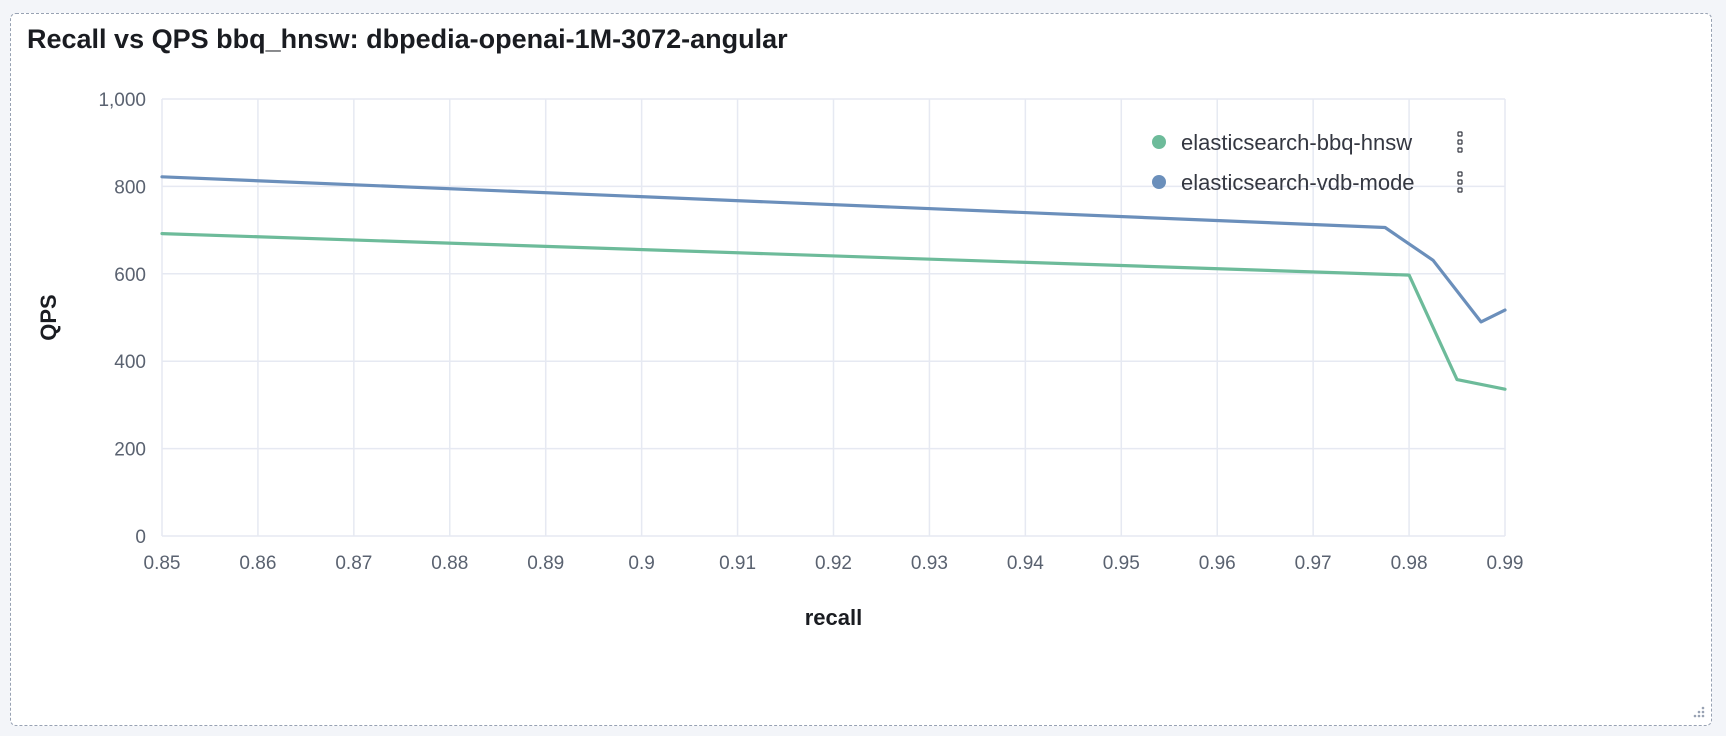 Image resolution: width=1726 pixels, height=736 pixels. I want to click on y-tick-label: 200, so click(130, 450).